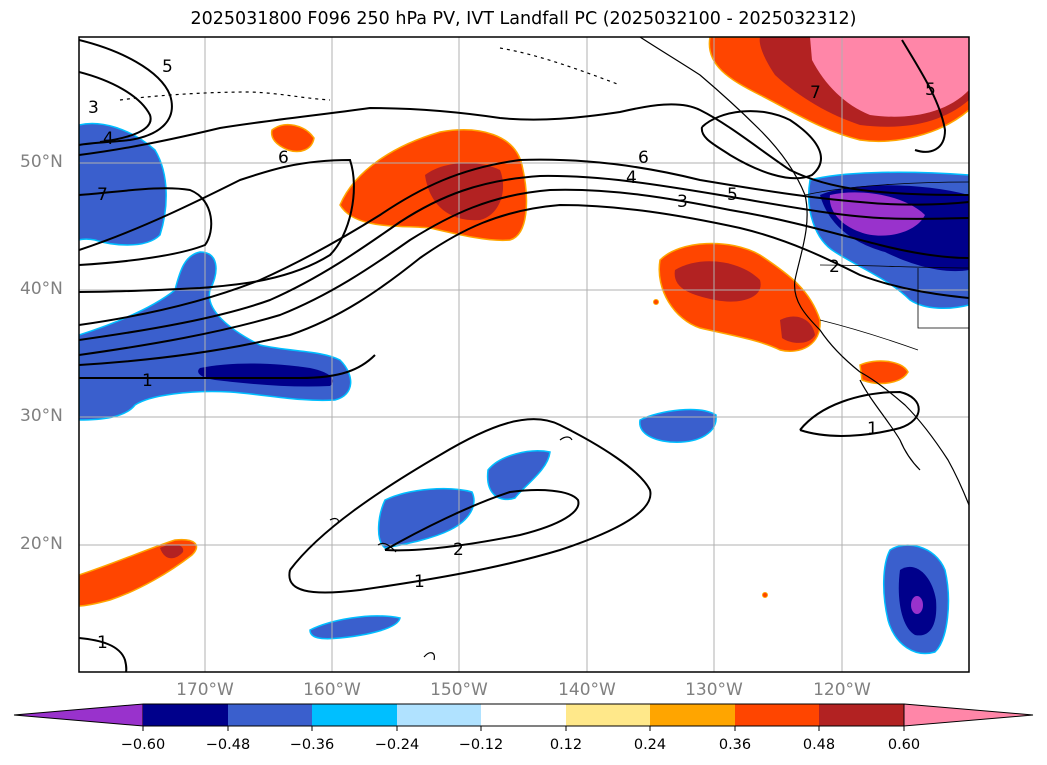 The width and height of the screenshot is (1047, 765). What do you see at coordinates (797, 329) in the screenshot?
I see `pos-core-central-east-b` at bounding box center [797, 329].